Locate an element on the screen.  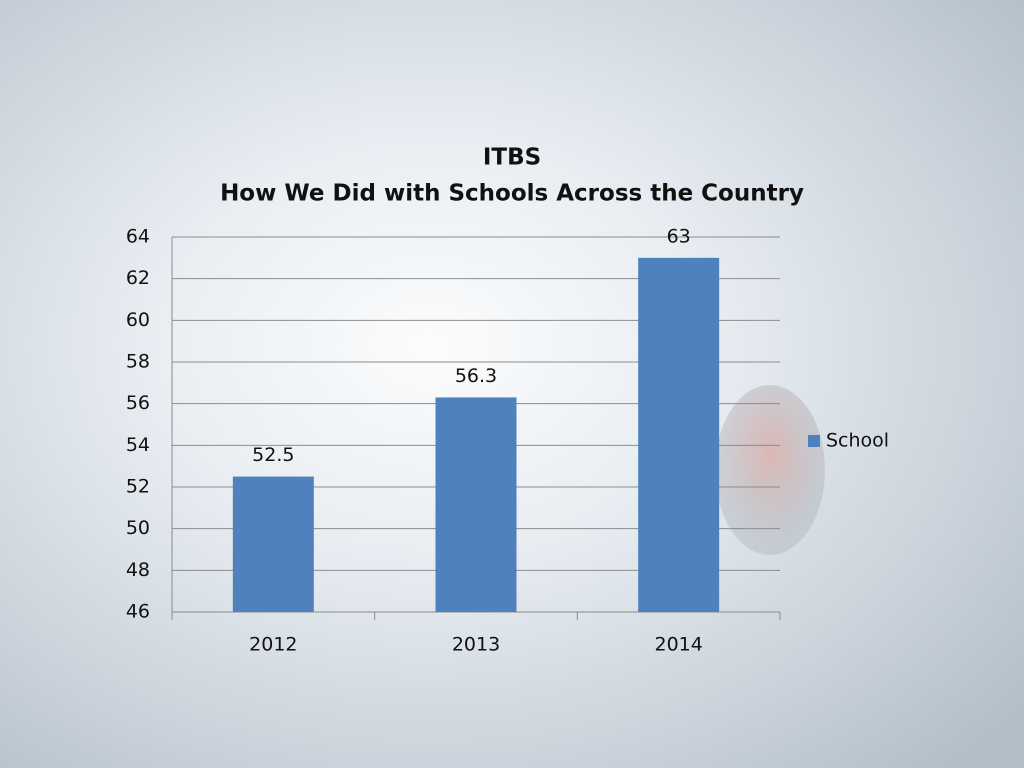
y-tick-label: 60 is located at coordinates (138, 320).